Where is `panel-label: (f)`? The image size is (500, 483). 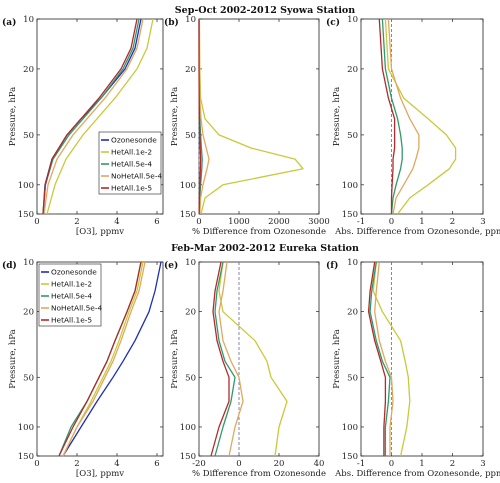
panel-label: (f) is located at coordinates (332, 265).